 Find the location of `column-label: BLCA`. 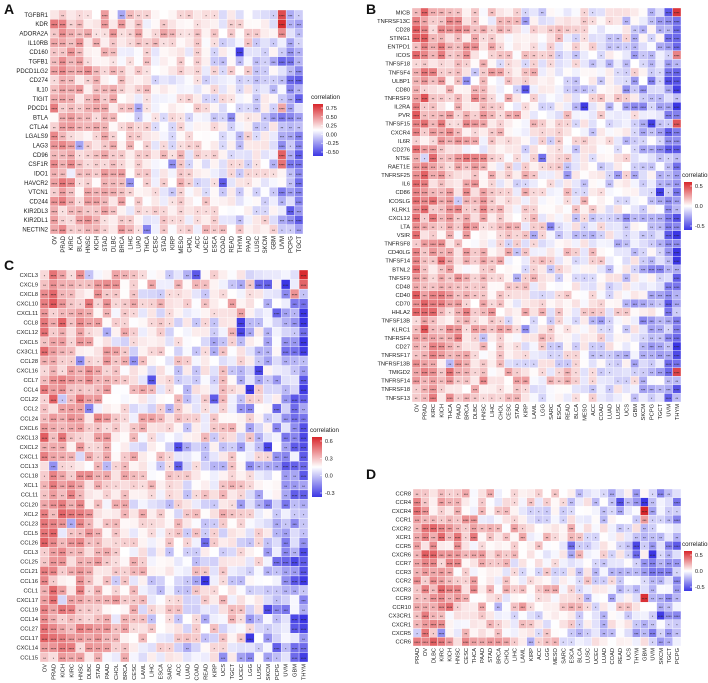

column-label: BLCA is located at coordinates (81, 244).